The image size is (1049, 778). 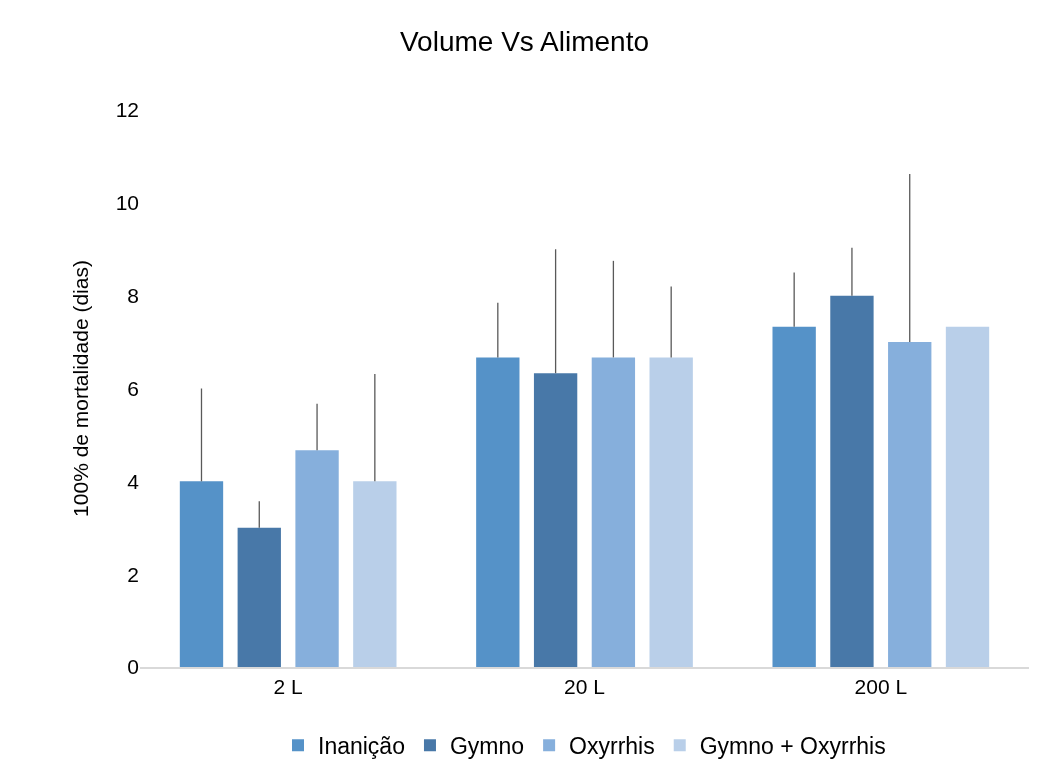 I want to click on y-tick-label: 4, so click(x=133, y=481).